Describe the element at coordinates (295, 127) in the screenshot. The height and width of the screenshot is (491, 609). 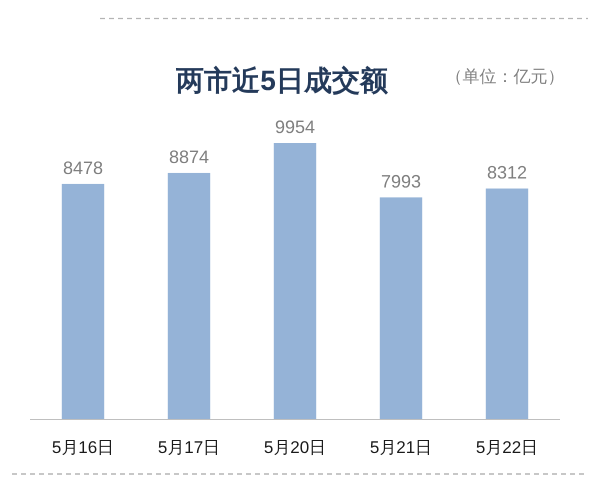
I see `data-label: 9954` at that location.